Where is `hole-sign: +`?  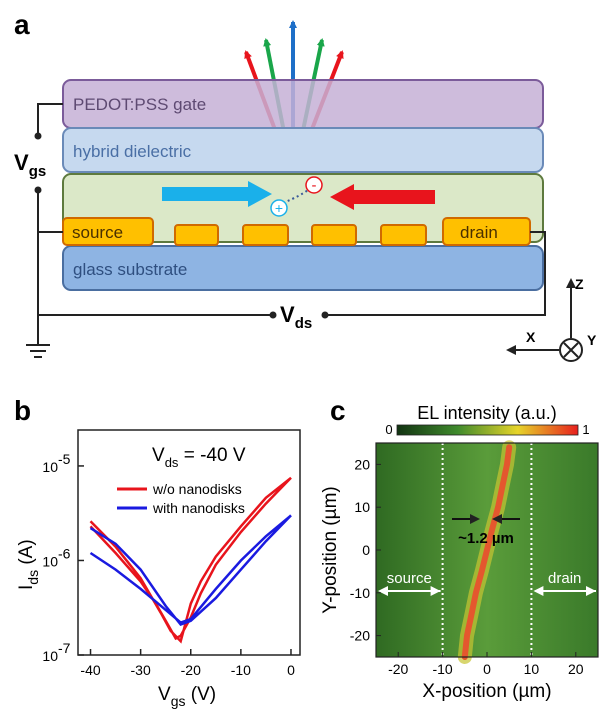 hole-sign: + is located at coordinates (279, 208).